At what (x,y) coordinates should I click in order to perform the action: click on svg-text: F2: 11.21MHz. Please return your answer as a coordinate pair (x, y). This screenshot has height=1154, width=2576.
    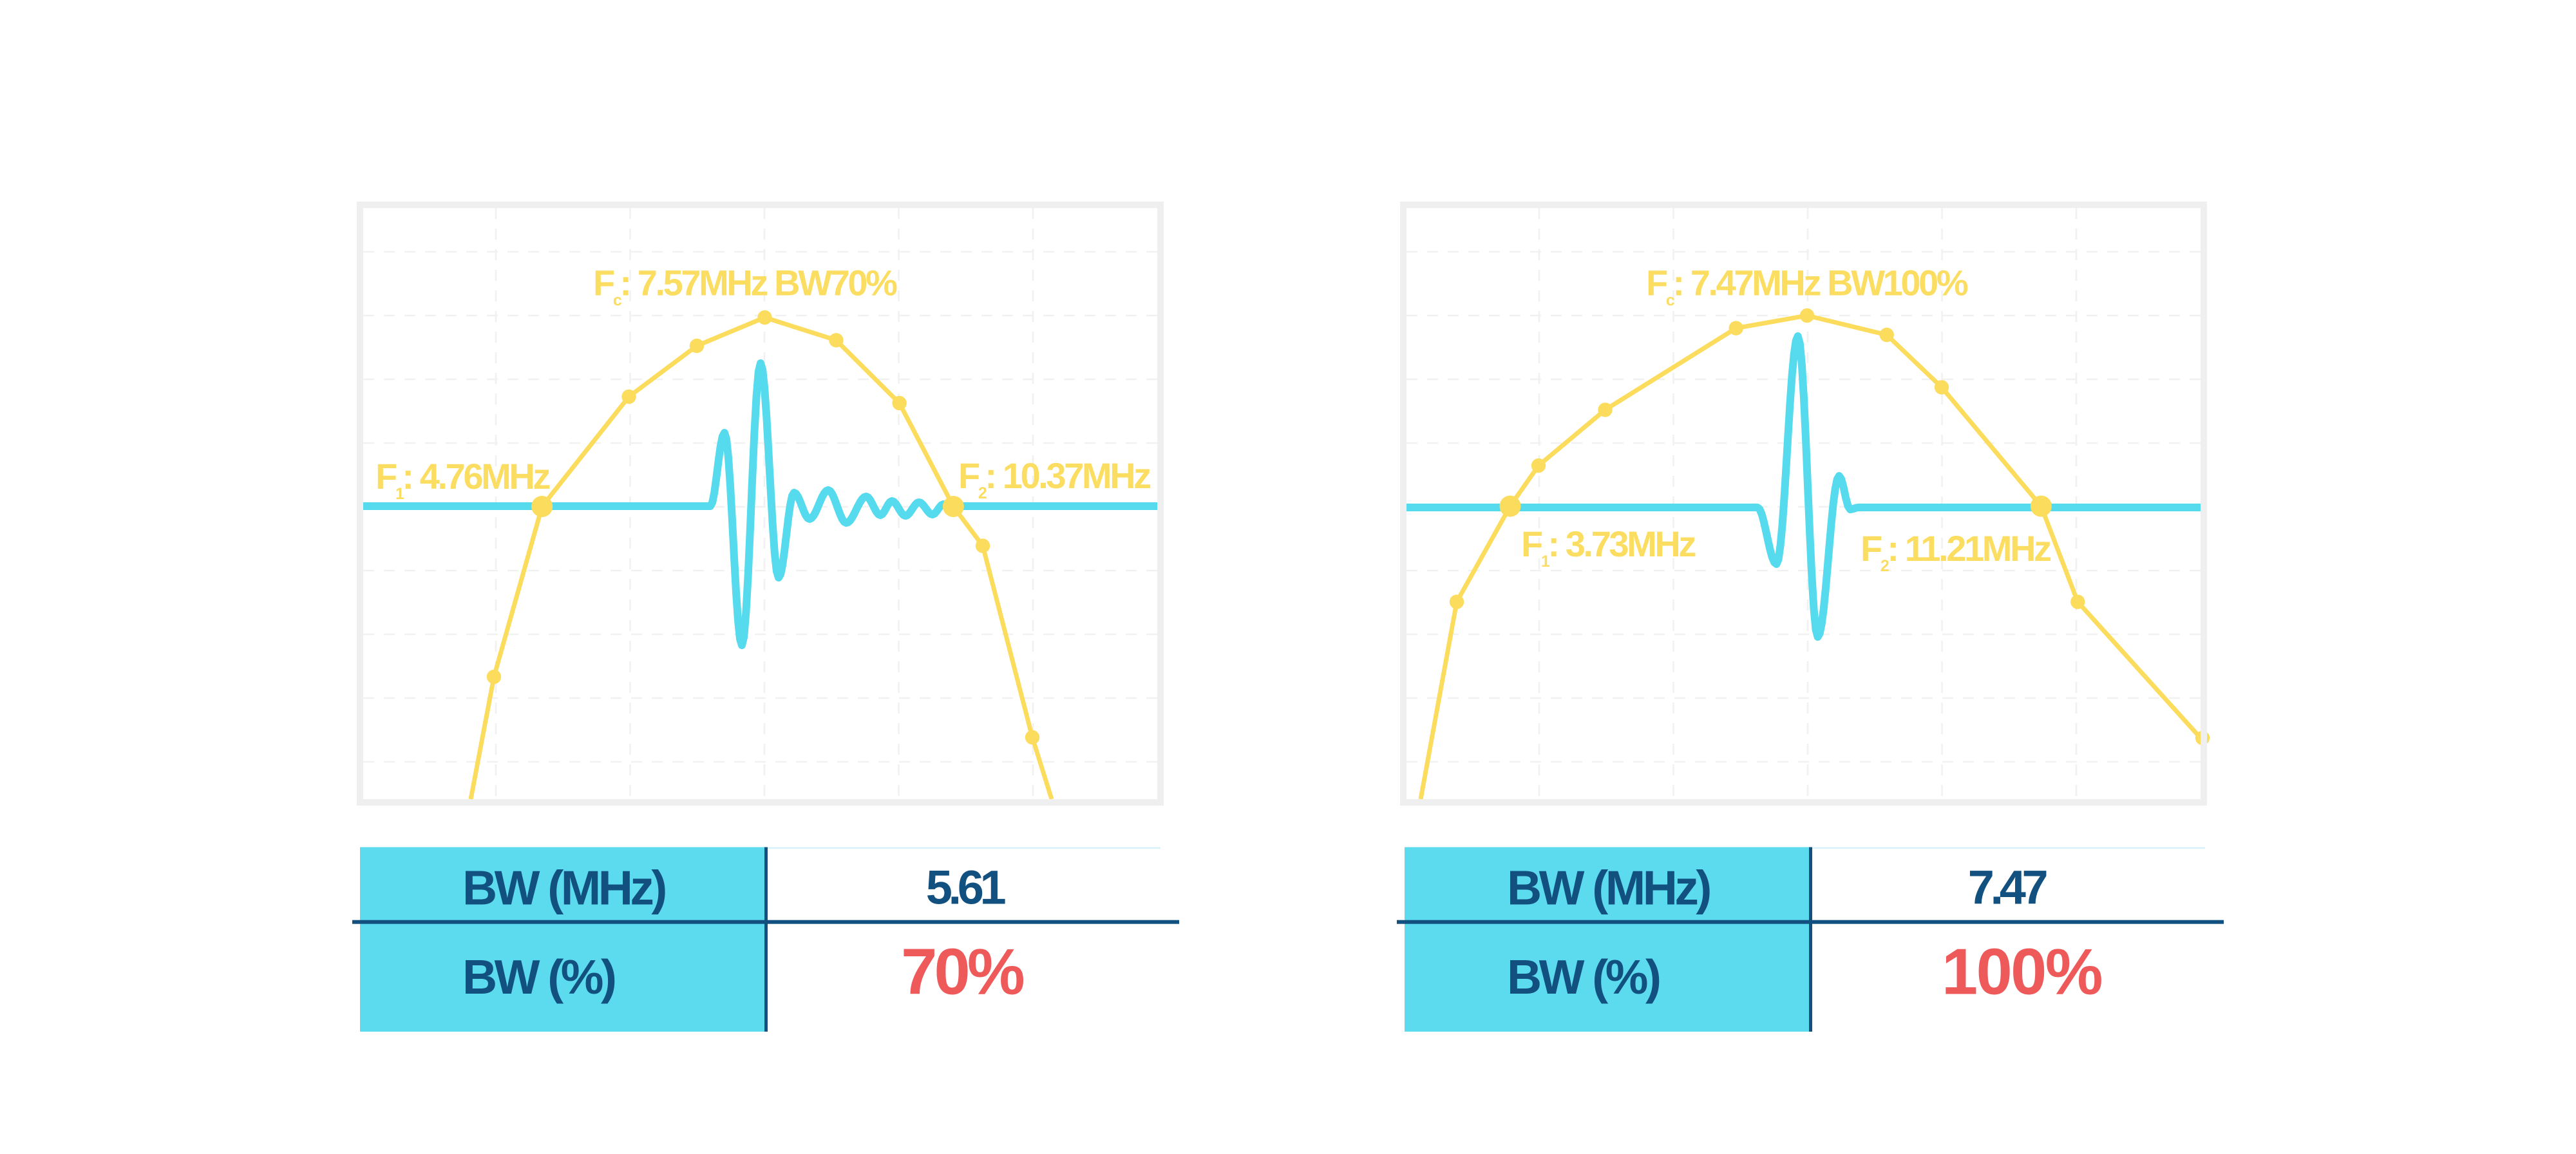
    Looking at the image, I should click on (1956, 551).